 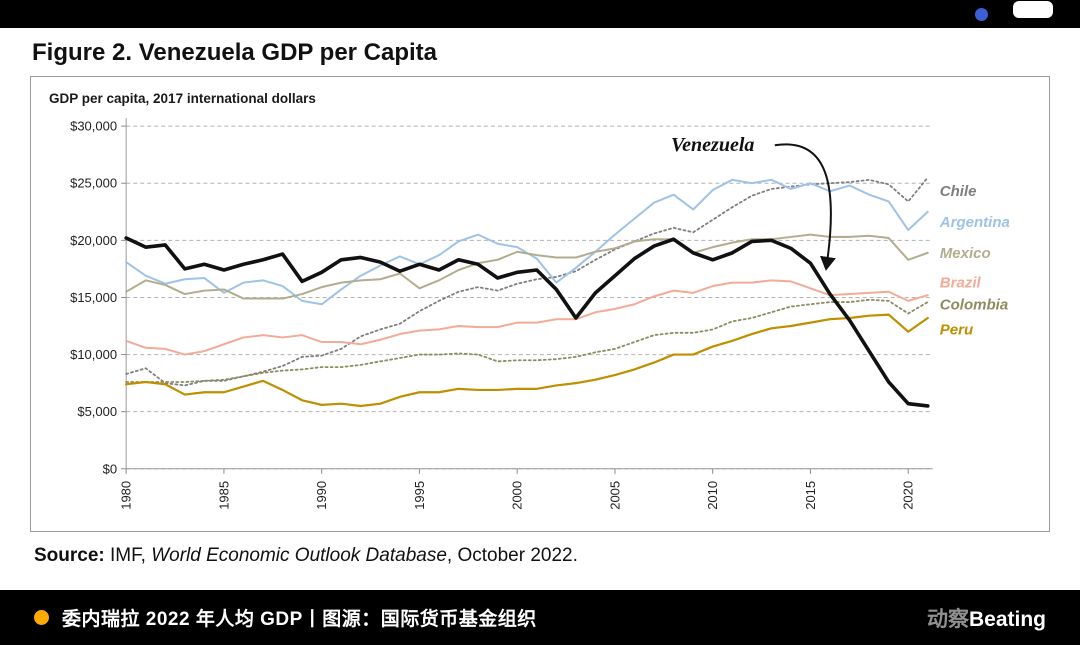 What do you see at coordinates (321, 495) in the screenshot?
I see `x-axis-label: 1990` at bounding box center [321, 495].